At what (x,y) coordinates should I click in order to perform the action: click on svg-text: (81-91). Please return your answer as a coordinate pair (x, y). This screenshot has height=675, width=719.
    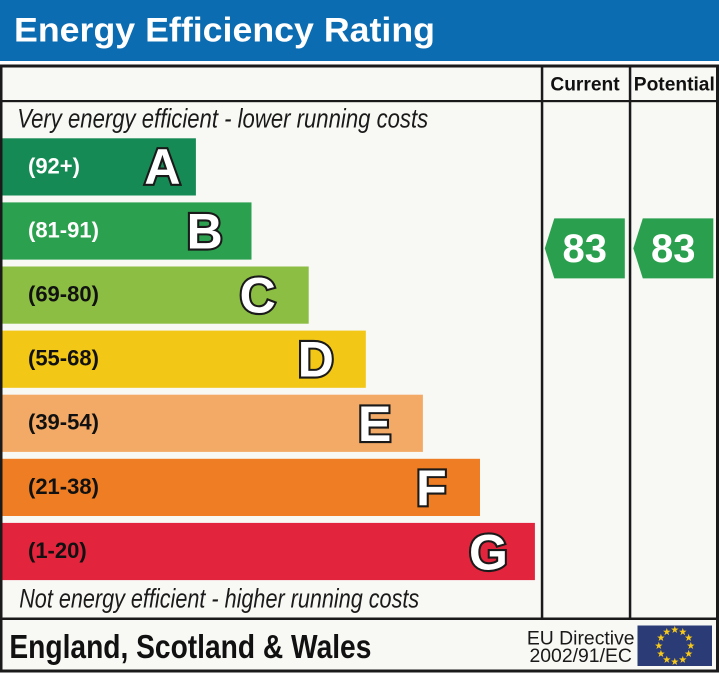
    Looking at the image, I should click on (63, 229).